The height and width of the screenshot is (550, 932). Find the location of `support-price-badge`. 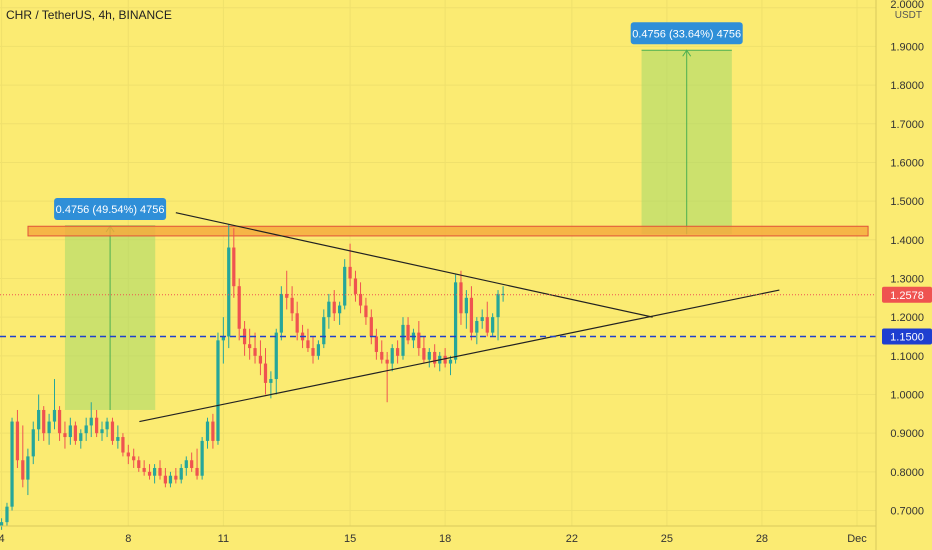

support-price-badge is located at coordinates (907, 336).